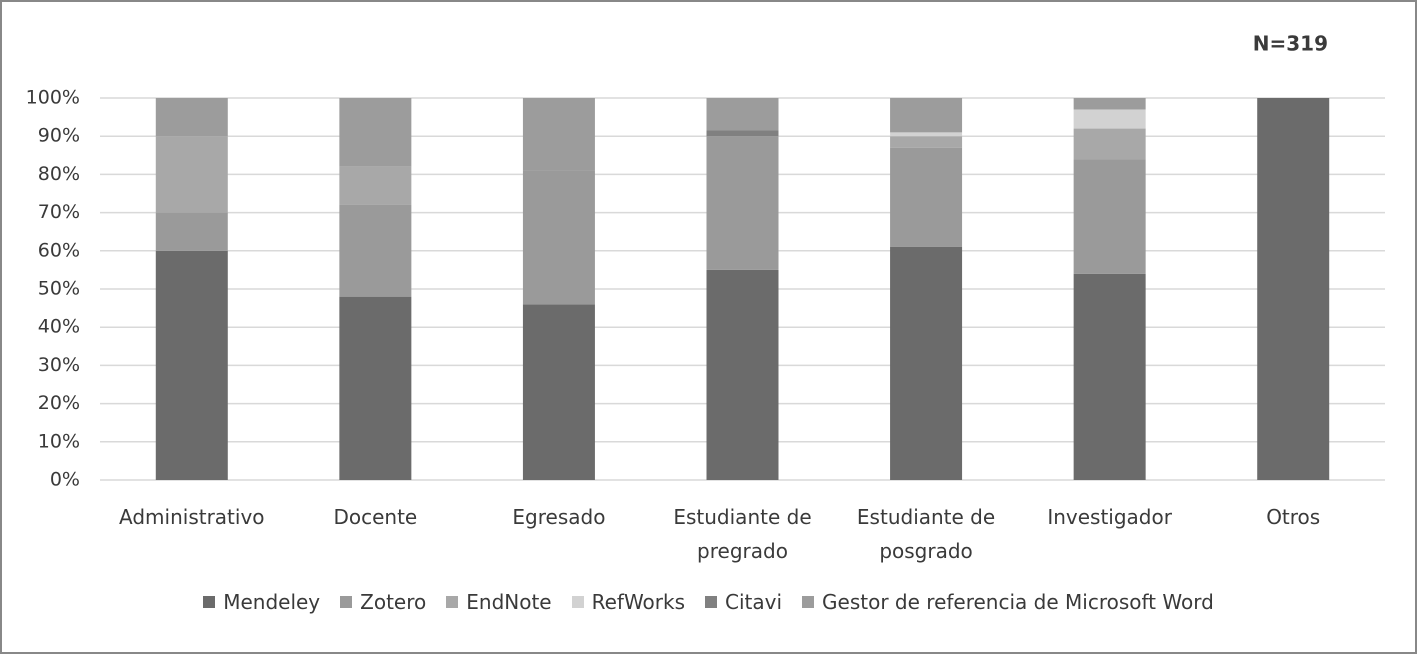 This screenshot has height=654, width=1417. What do you see at coordinates (638, 602) in the screenshot?
I see `legend-label: RefWorks` at bounding box center [638, 602].